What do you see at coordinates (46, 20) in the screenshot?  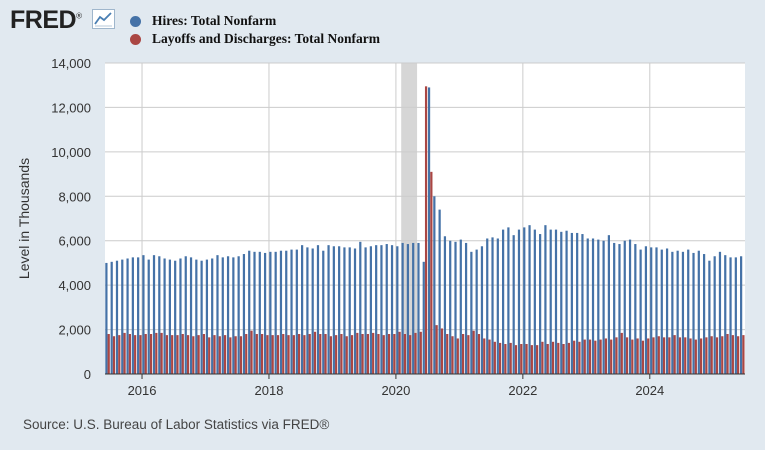 I see `fred-logo: FRED®` at bounding box center [46, 20].